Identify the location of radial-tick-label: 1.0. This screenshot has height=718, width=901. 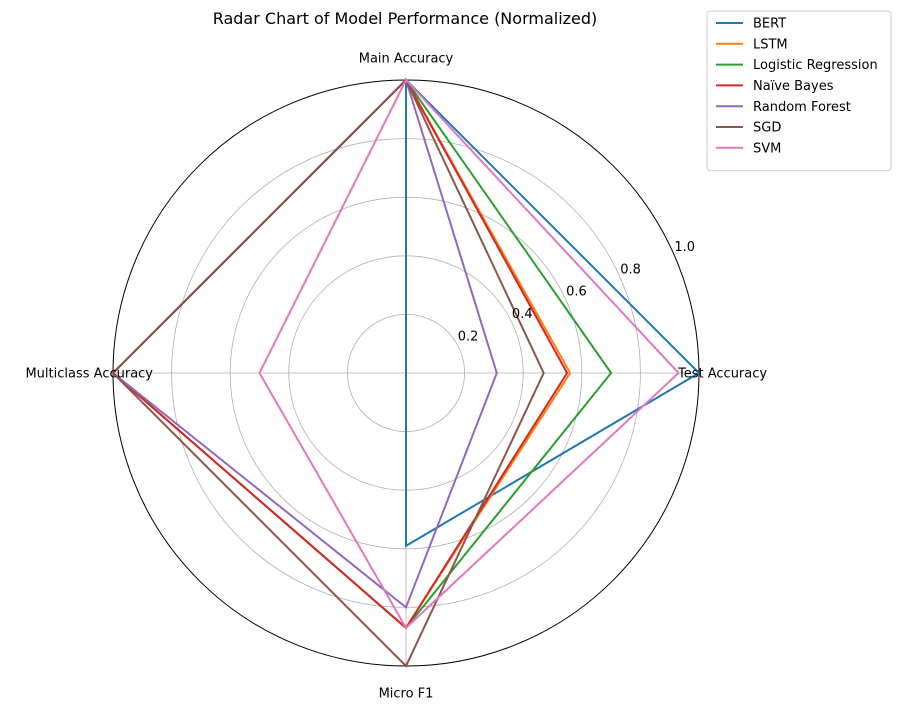
(684, 247).